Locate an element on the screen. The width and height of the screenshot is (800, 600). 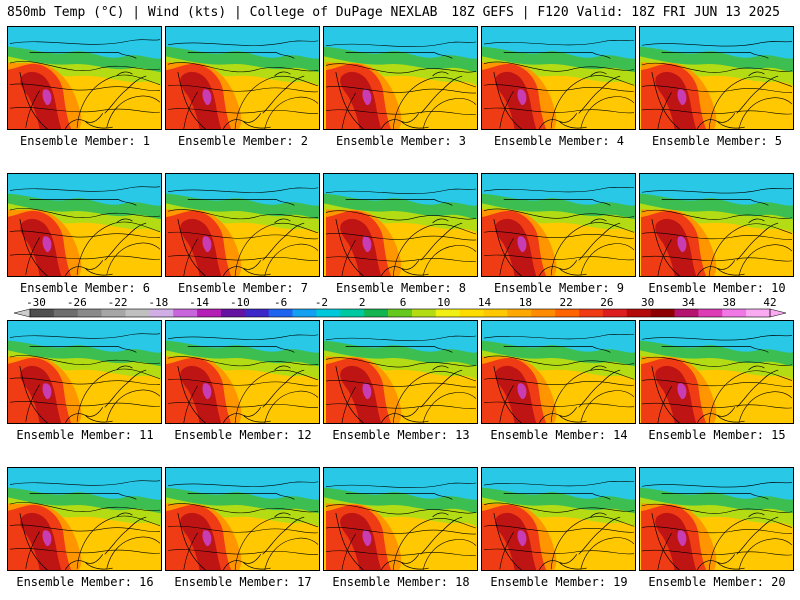
colorbar-tick-label: 6 is located at coordinates (403, 302).